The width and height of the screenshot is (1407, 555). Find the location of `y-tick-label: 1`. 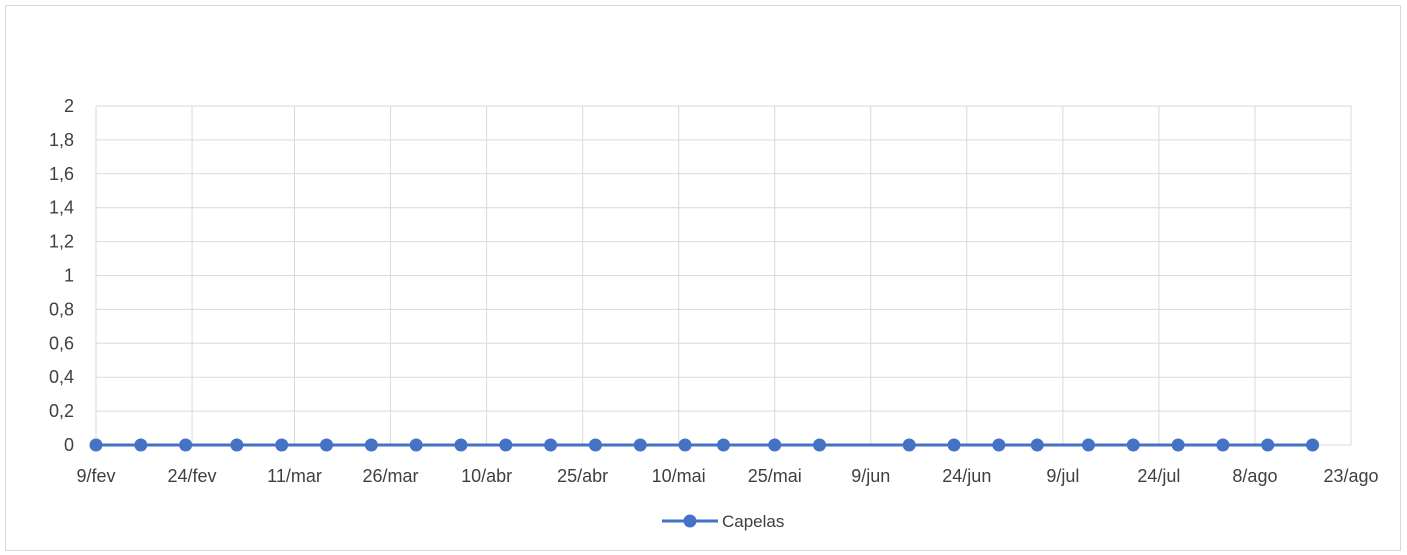

y-tick-label: 1 is located at coordinates (69, 276).